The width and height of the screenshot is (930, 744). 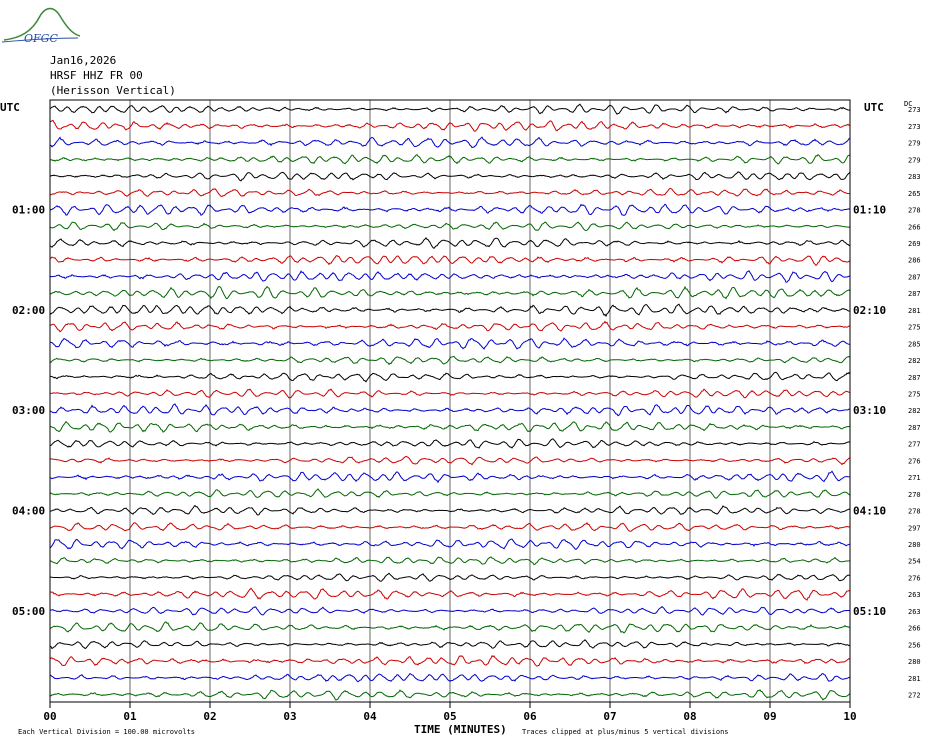 What do you see at coordinates (49, 716) in the screenshot?
I see `x-tick-label: 00` at bounding box center [49, 716].